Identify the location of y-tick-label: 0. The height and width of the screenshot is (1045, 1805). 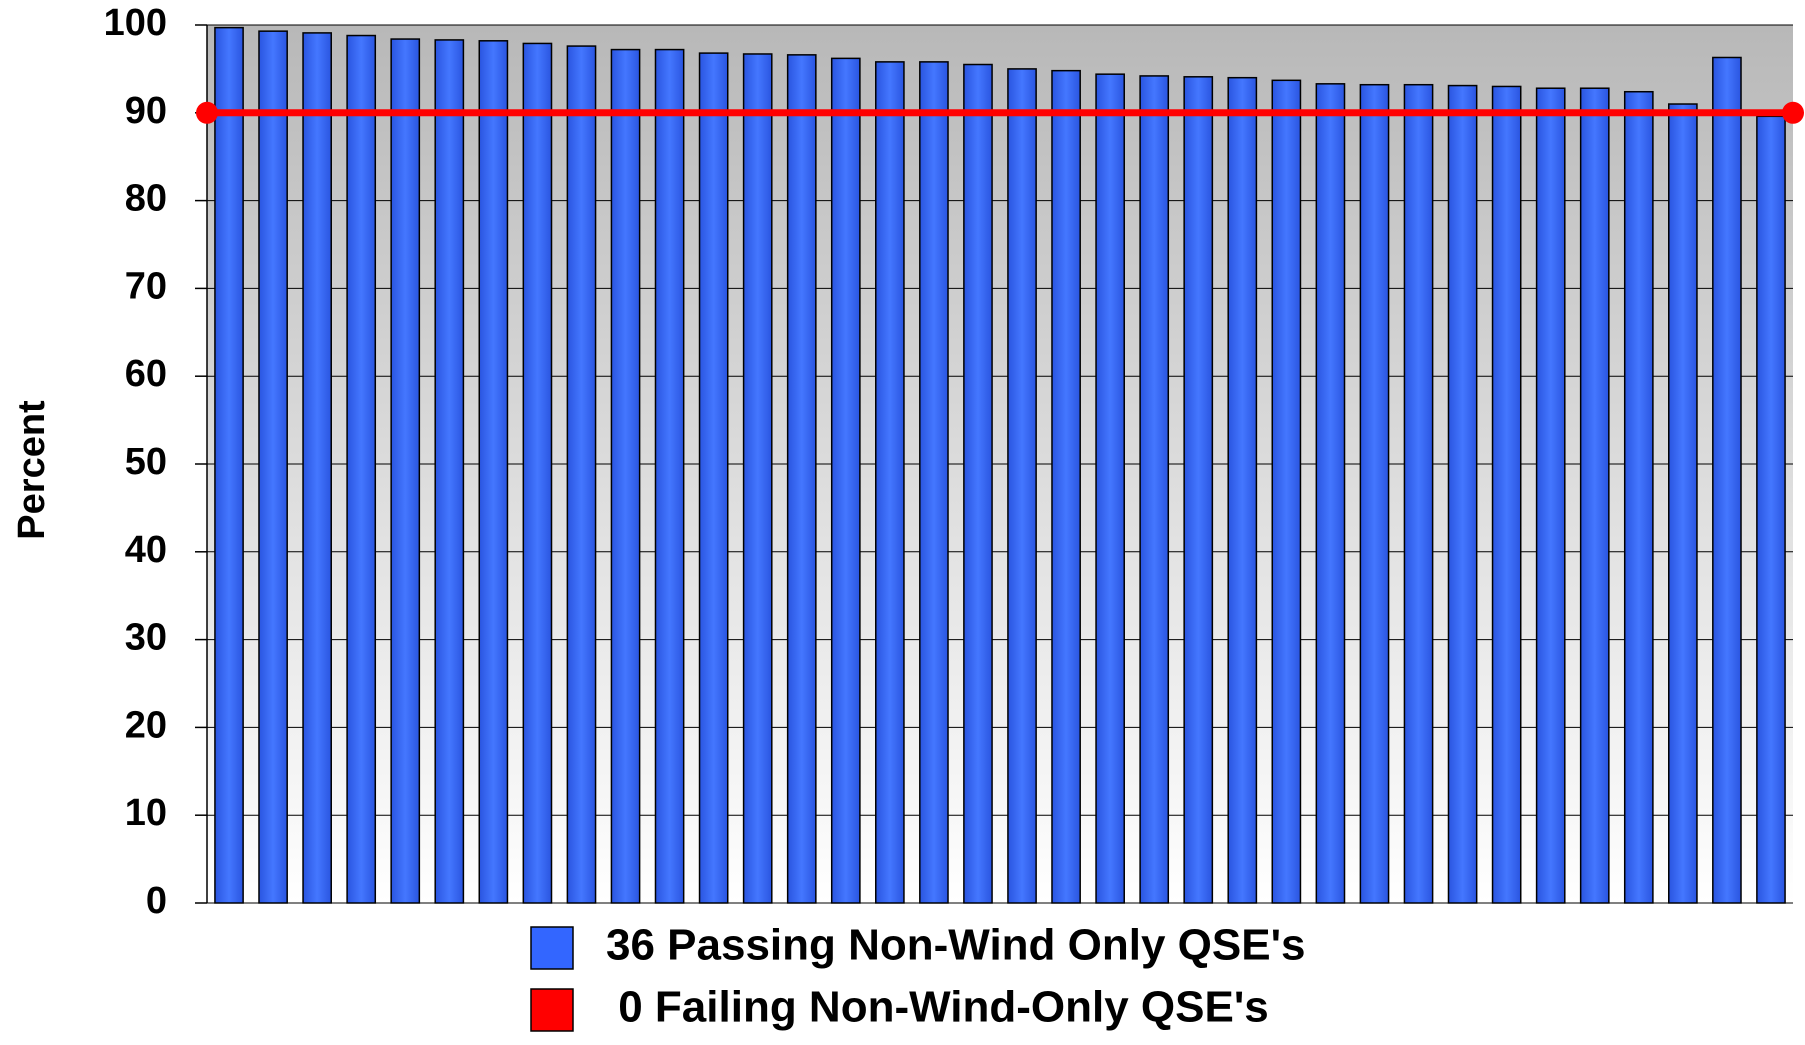
(156, 901).